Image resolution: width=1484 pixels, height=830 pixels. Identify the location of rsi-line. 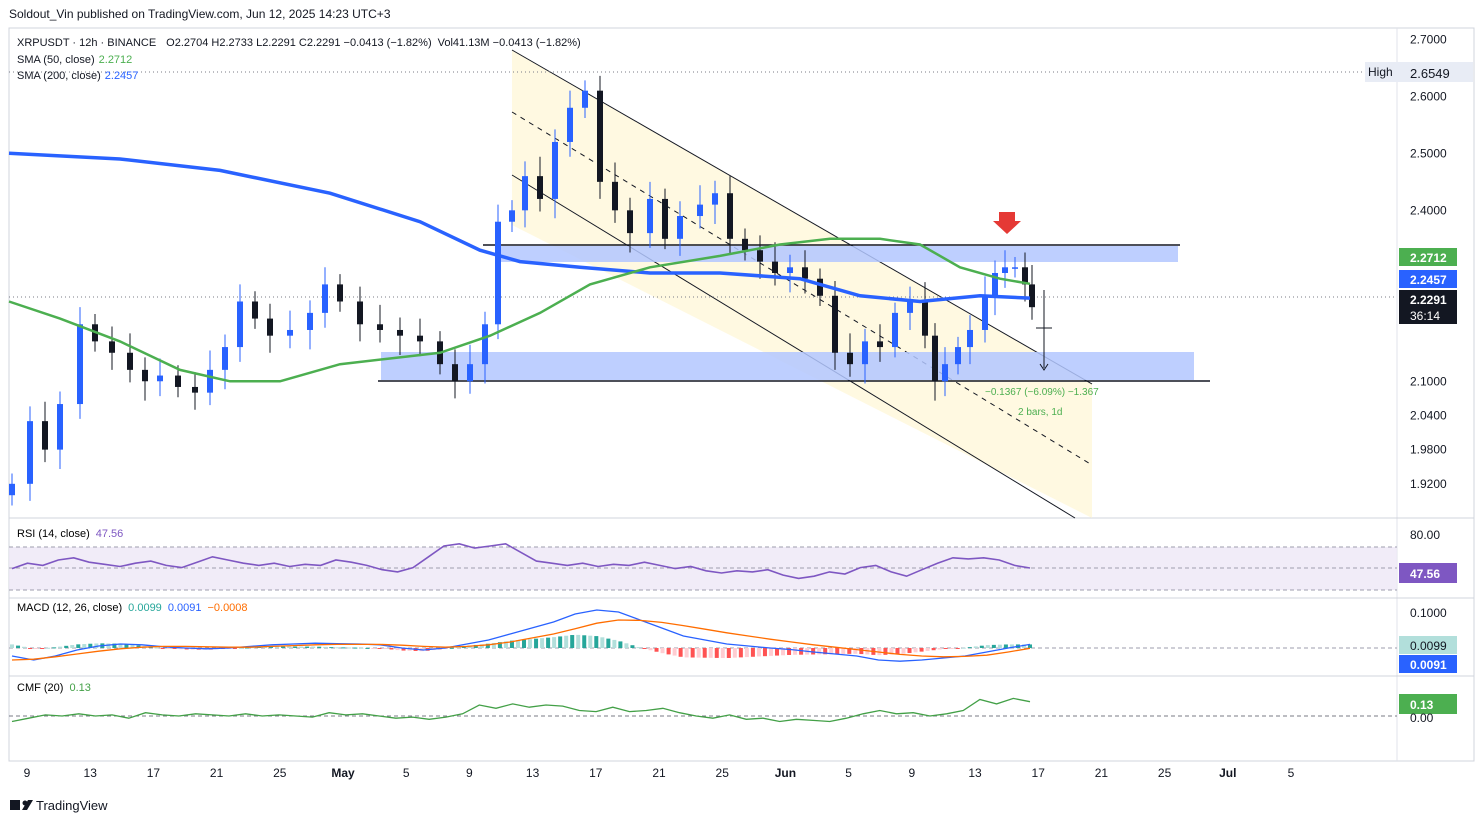
(521, 561).